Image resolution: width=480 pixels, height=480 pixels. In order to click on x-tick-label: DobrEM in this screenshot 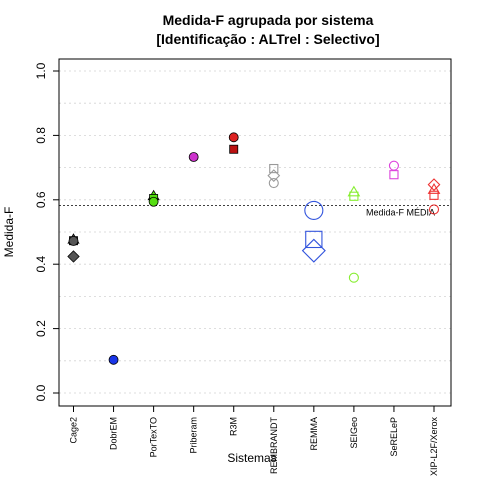, I will do `click(114, 433)`.